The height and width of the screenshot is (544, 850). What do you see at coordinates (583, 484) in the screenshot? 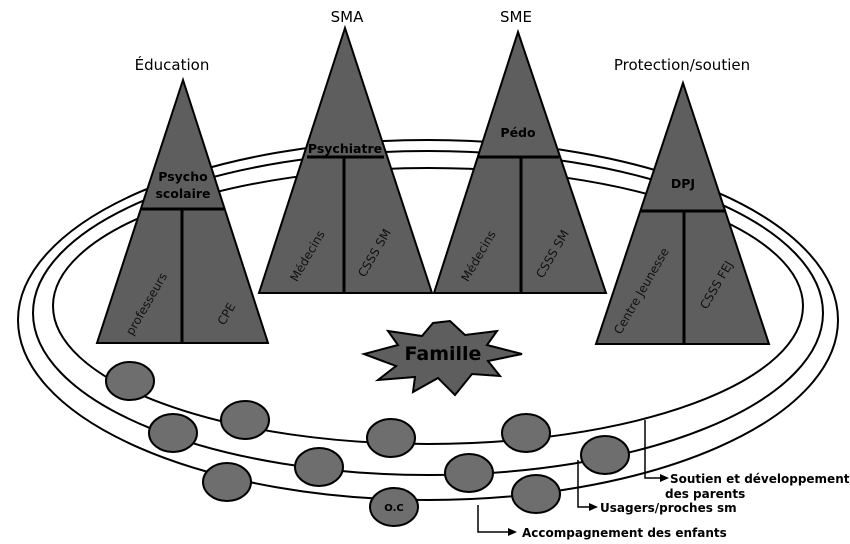
I see `connector-middle` at bounding box center [583, 484].